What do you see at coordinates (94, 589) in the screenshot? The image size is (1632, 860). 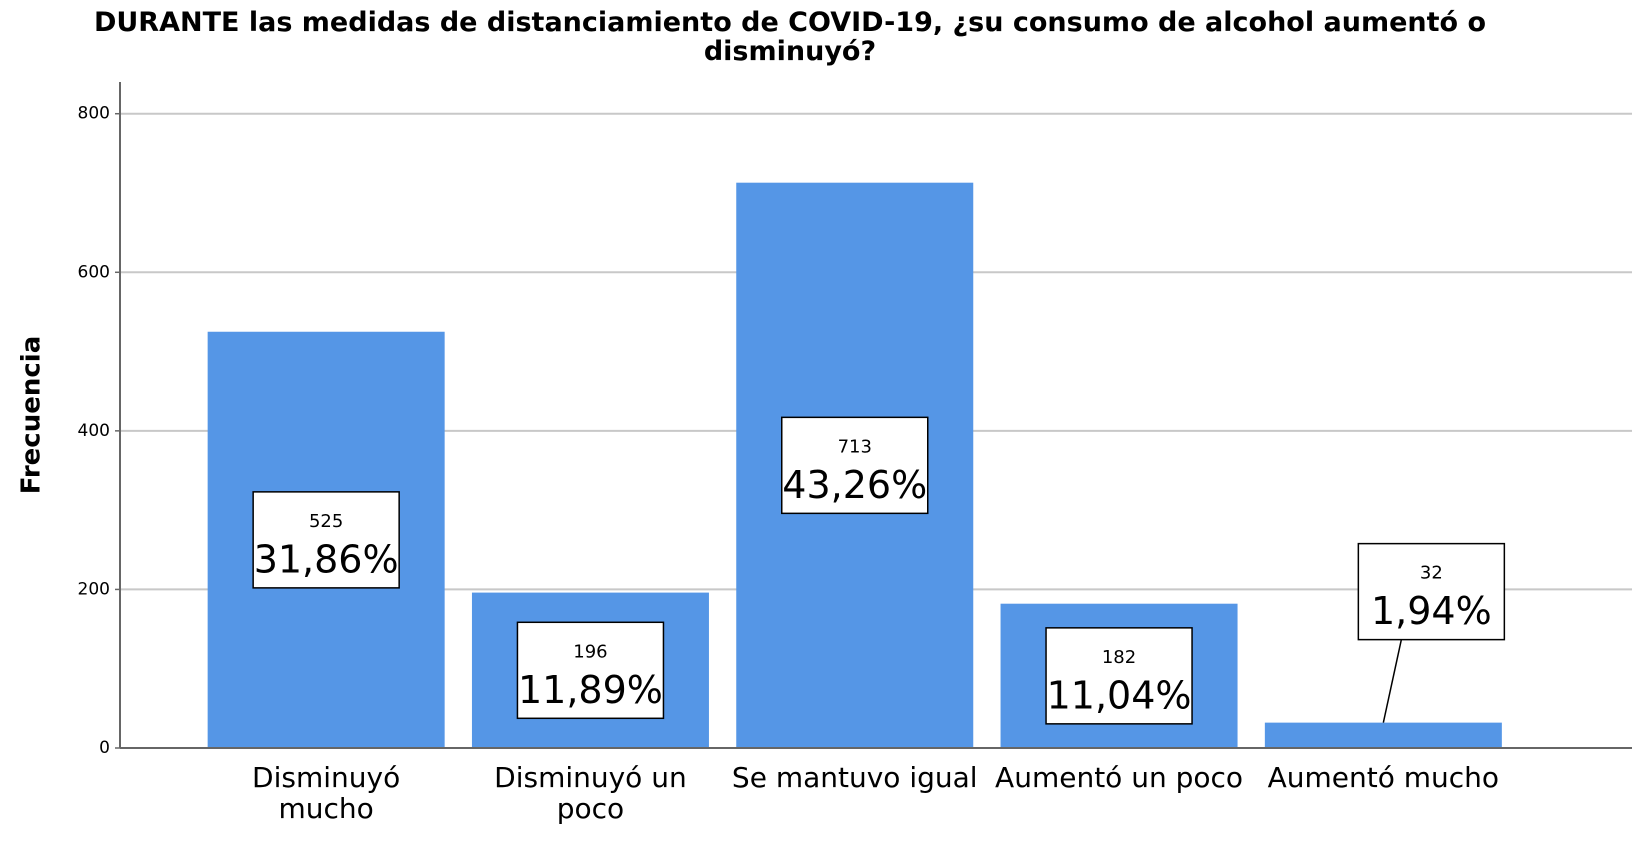 I see `y-tick-label: 200` at bounding box center [94, 589].